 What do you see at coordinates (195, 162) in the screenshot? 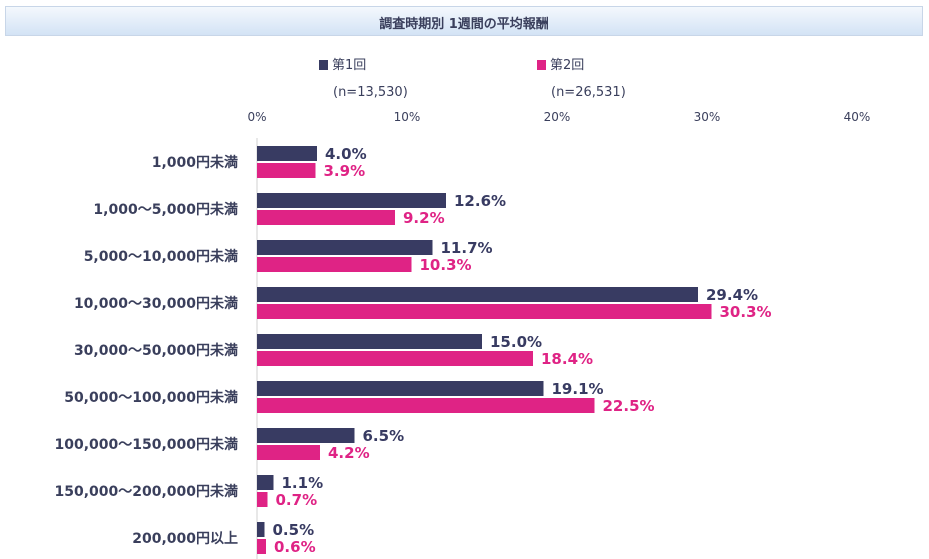
I see `category-label: 1,000円未満` at bounding box center [195, 162].